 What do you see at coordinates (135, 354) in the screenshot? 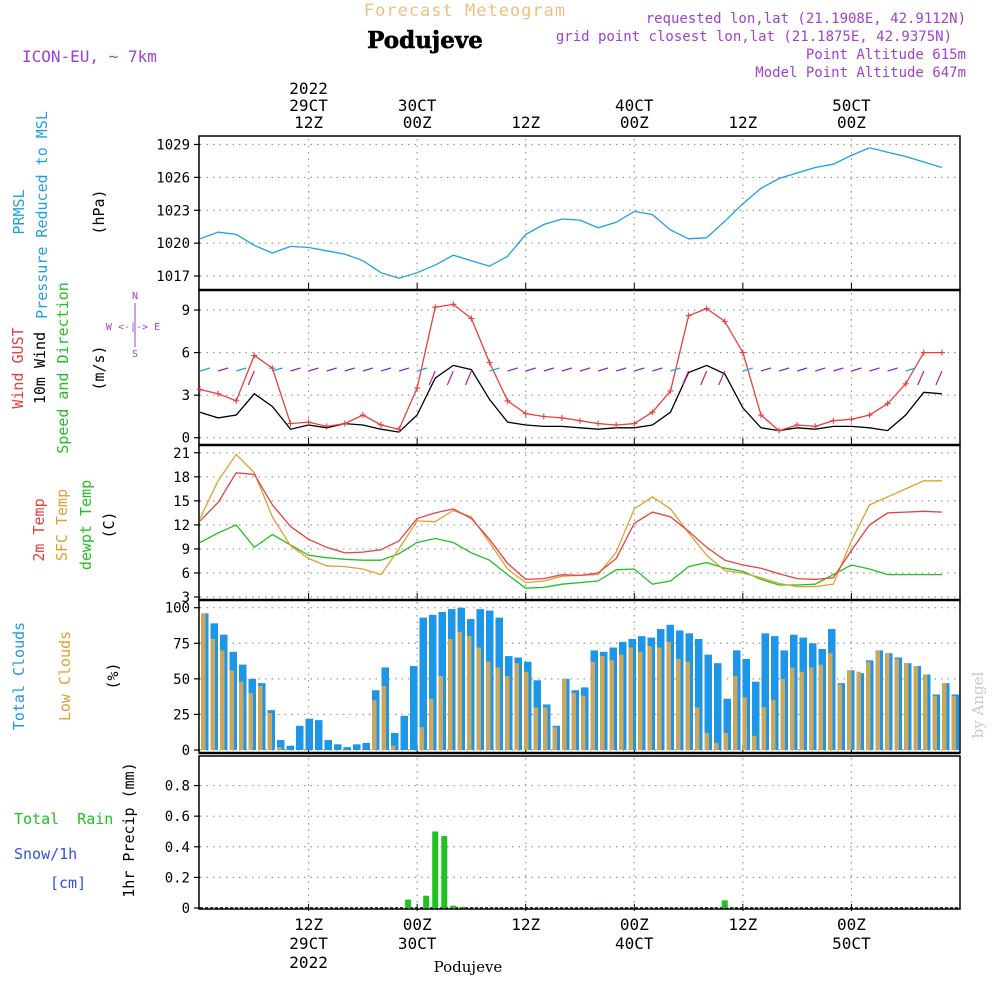
I see `compass-south: S` at bounding box center [135, 354].